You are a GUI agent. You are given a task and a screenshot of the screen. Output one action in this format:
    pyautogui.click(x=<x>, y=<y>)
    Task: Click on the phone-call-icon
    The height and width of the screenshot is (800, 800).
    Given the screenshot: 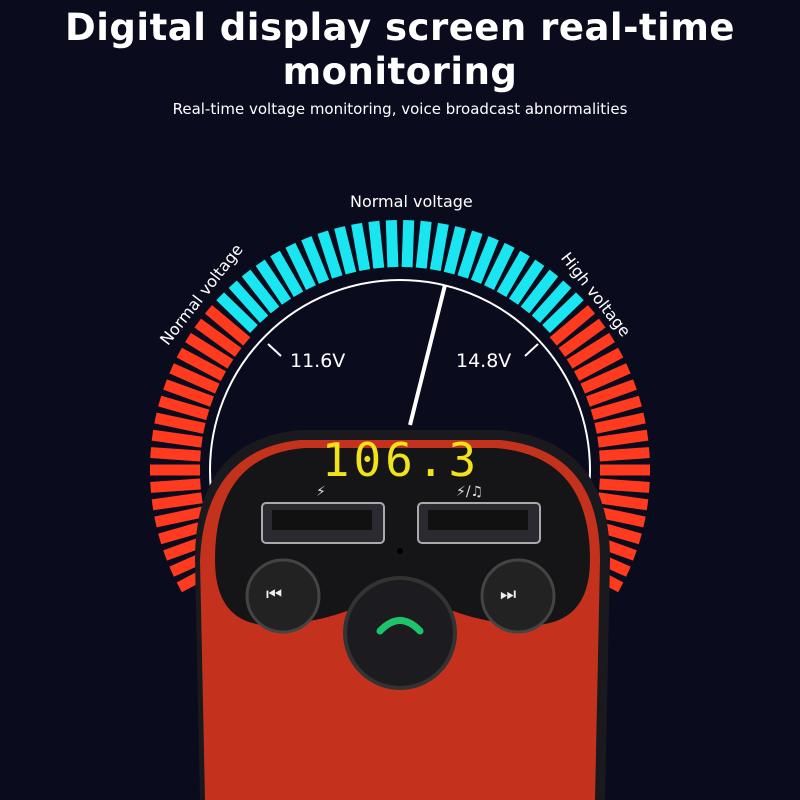 What is the action you would take?
    pyautogui.click(x=400, y=626)
    